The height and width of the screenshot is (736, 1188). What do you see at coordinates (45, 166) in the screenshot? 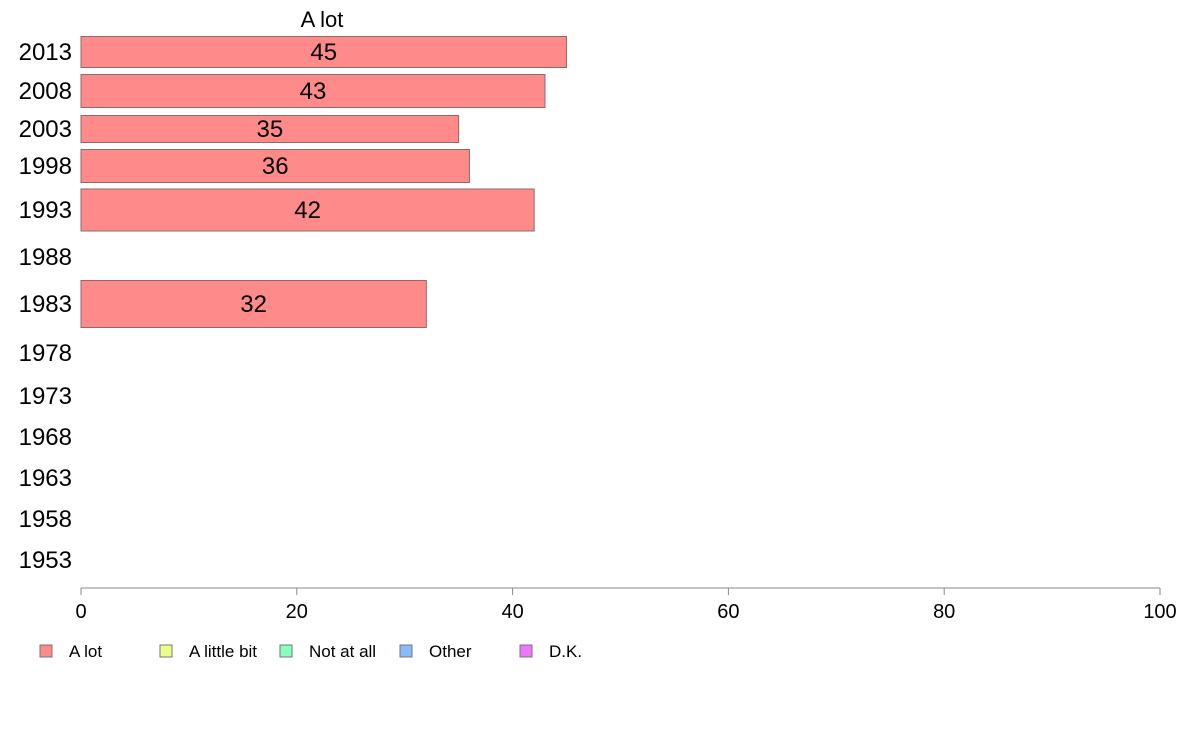
I see `year-label-1998: 1998` at bounding box center [45, 166].